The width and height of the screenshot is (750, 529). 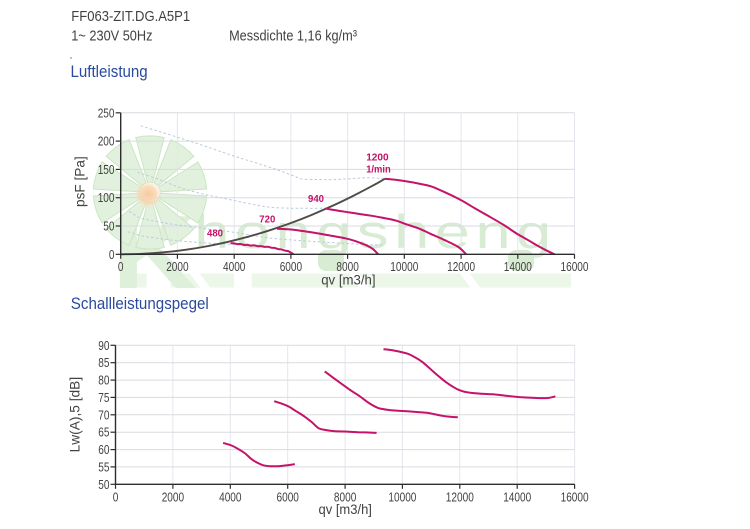 I want to click on svg-text: 940, so click(x=316, y=199).